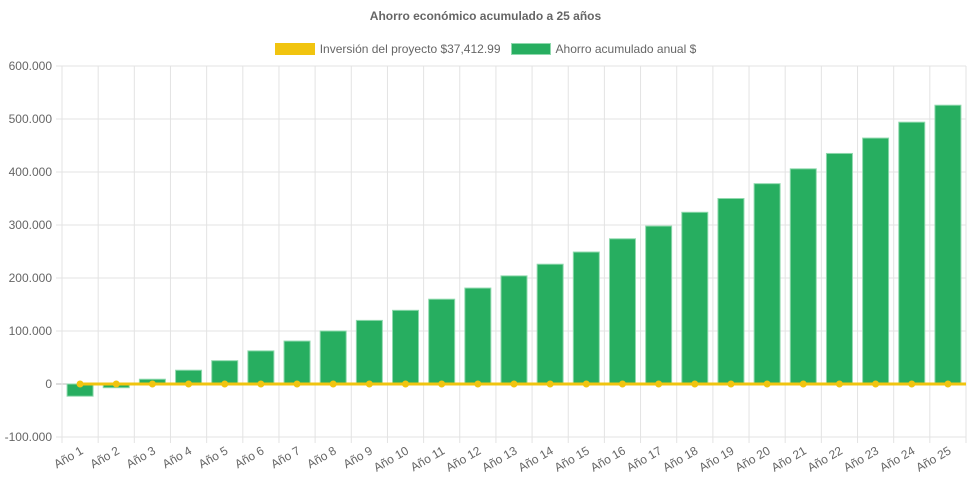 Image resolution: width=971 pixels, height=485 pixels. Describe the element at coordinates (31, 172) in the screenshot. I see `y-tick-label: 400.000` at that location.